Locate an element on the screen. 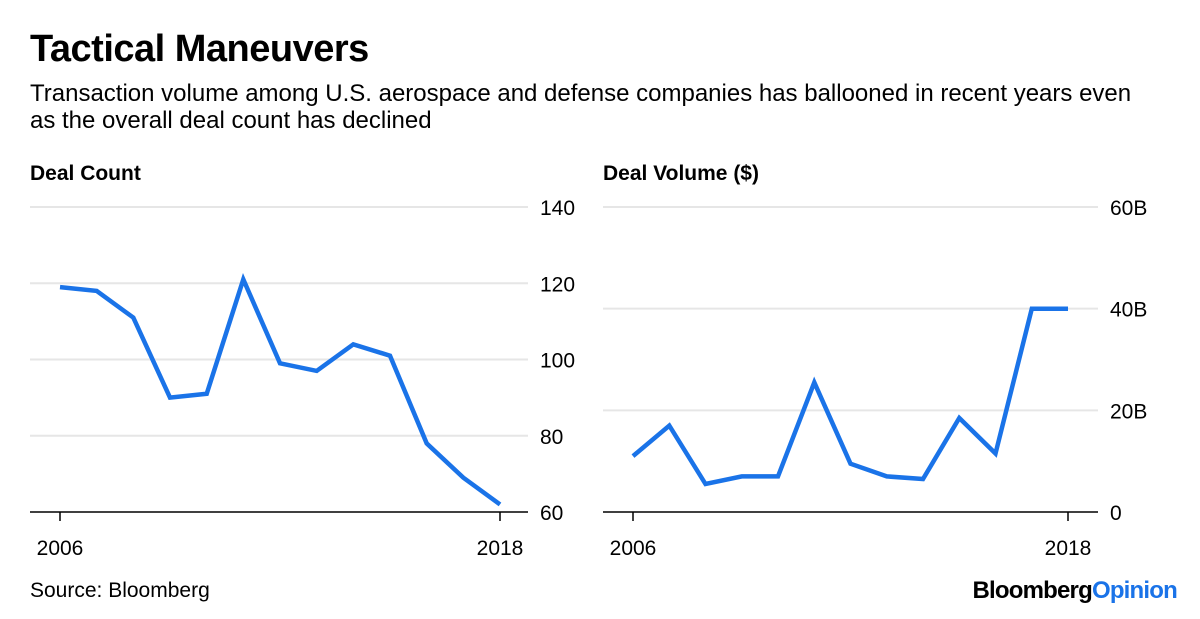 This screenshot has height=619, width=1200. deal-volume-xtick-label: 2018 is located at coordinates (1068, 548).